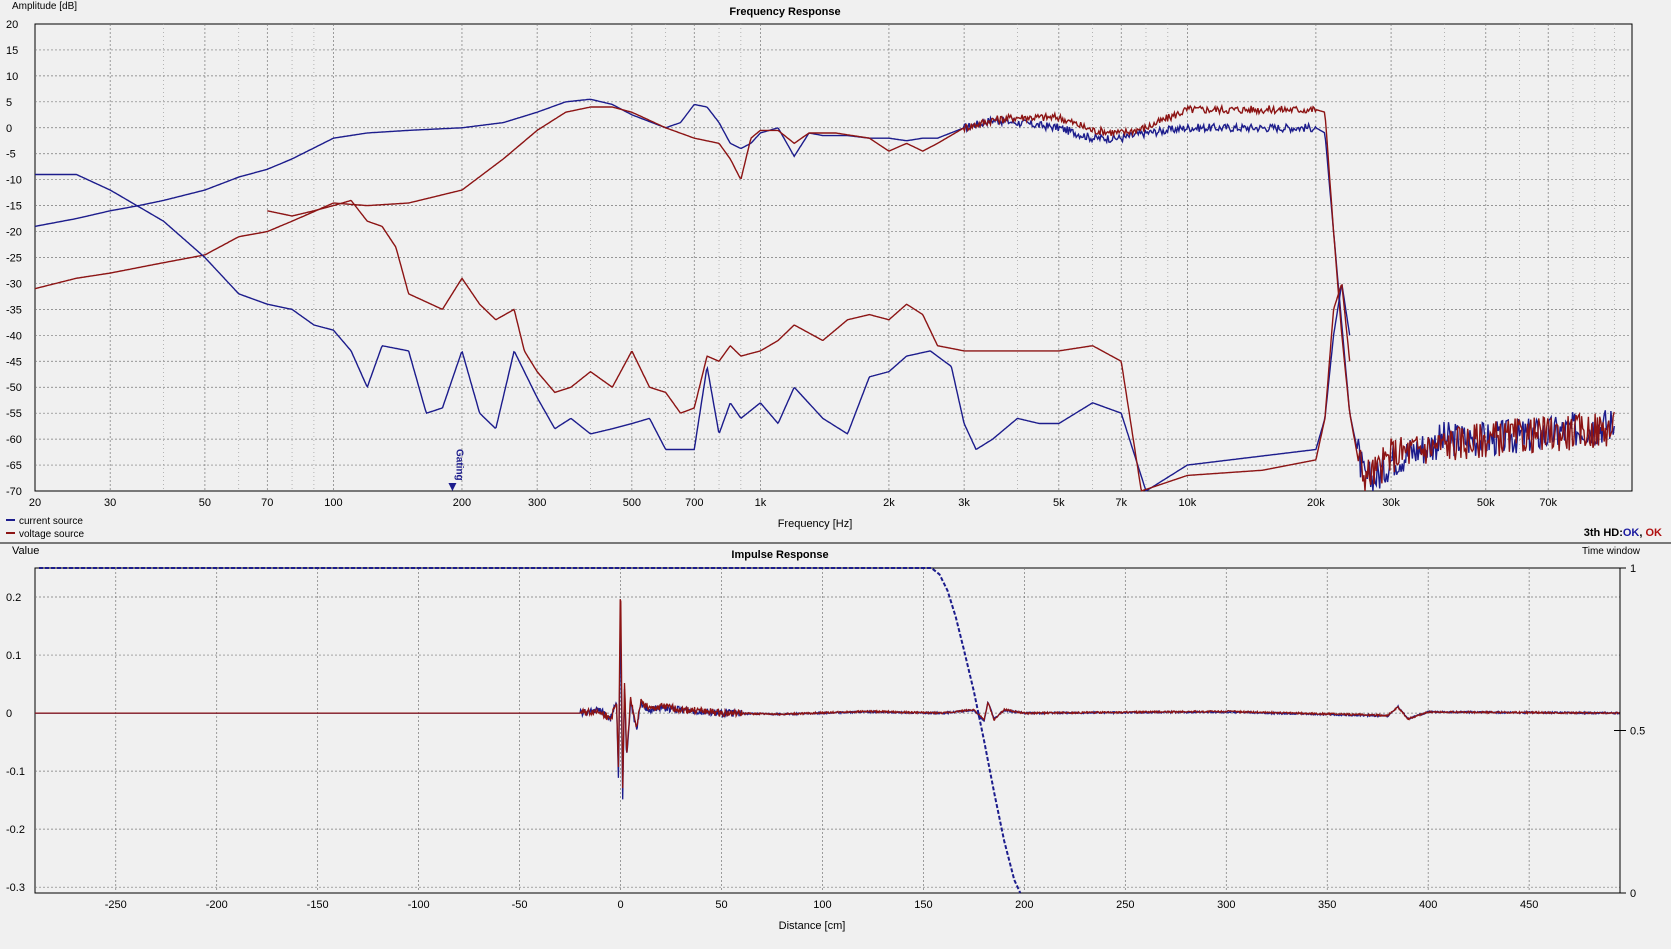 The image size is (1671, 949). What do you see at coordinates (44, 6) in the screenshot?
I see `fr-y-axis-label: Amplitude [dB]` at bounding box center [44, 6].